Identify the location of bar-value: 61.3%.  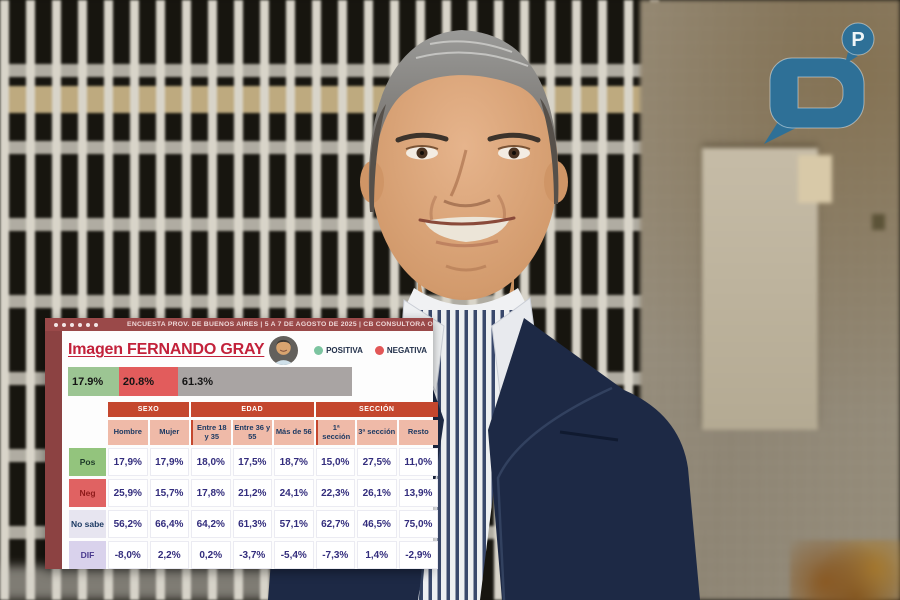
(197, 381).